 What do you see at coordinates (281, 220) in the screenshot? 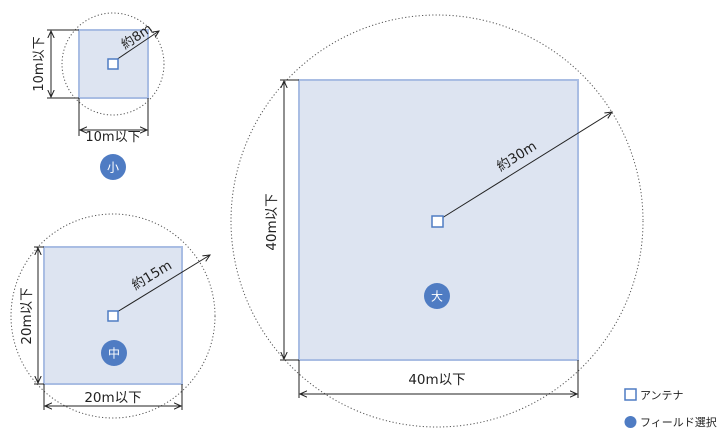
I see `large-height-dimension: 40m以下` at bounding box center [281, 220].